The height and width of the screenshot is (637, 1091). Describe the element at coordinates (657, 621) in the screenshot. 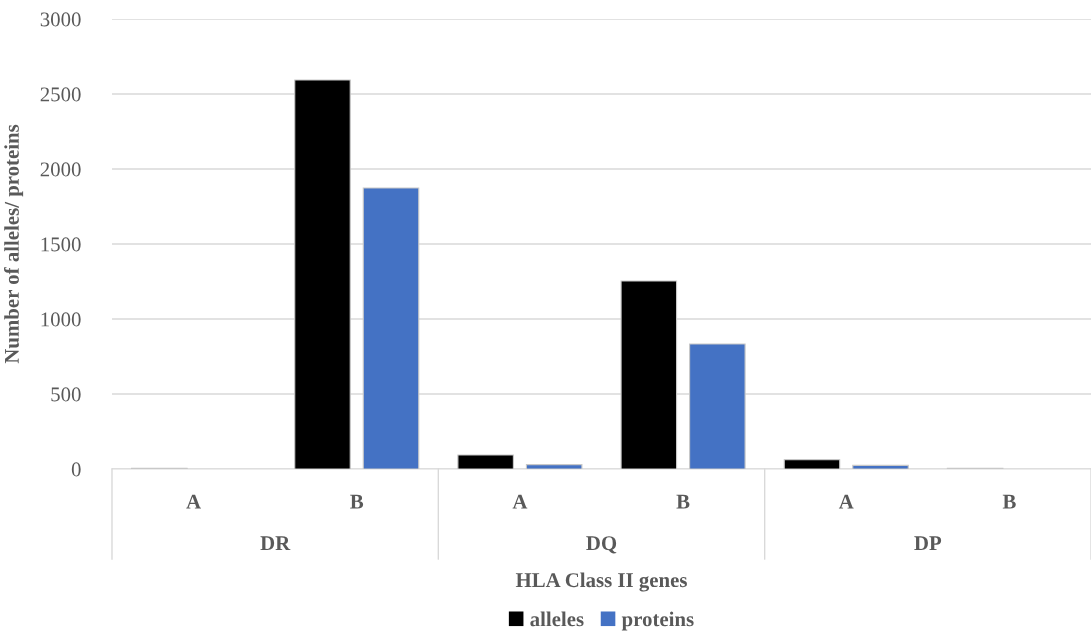

I see `legend-label: proteins` at that location.